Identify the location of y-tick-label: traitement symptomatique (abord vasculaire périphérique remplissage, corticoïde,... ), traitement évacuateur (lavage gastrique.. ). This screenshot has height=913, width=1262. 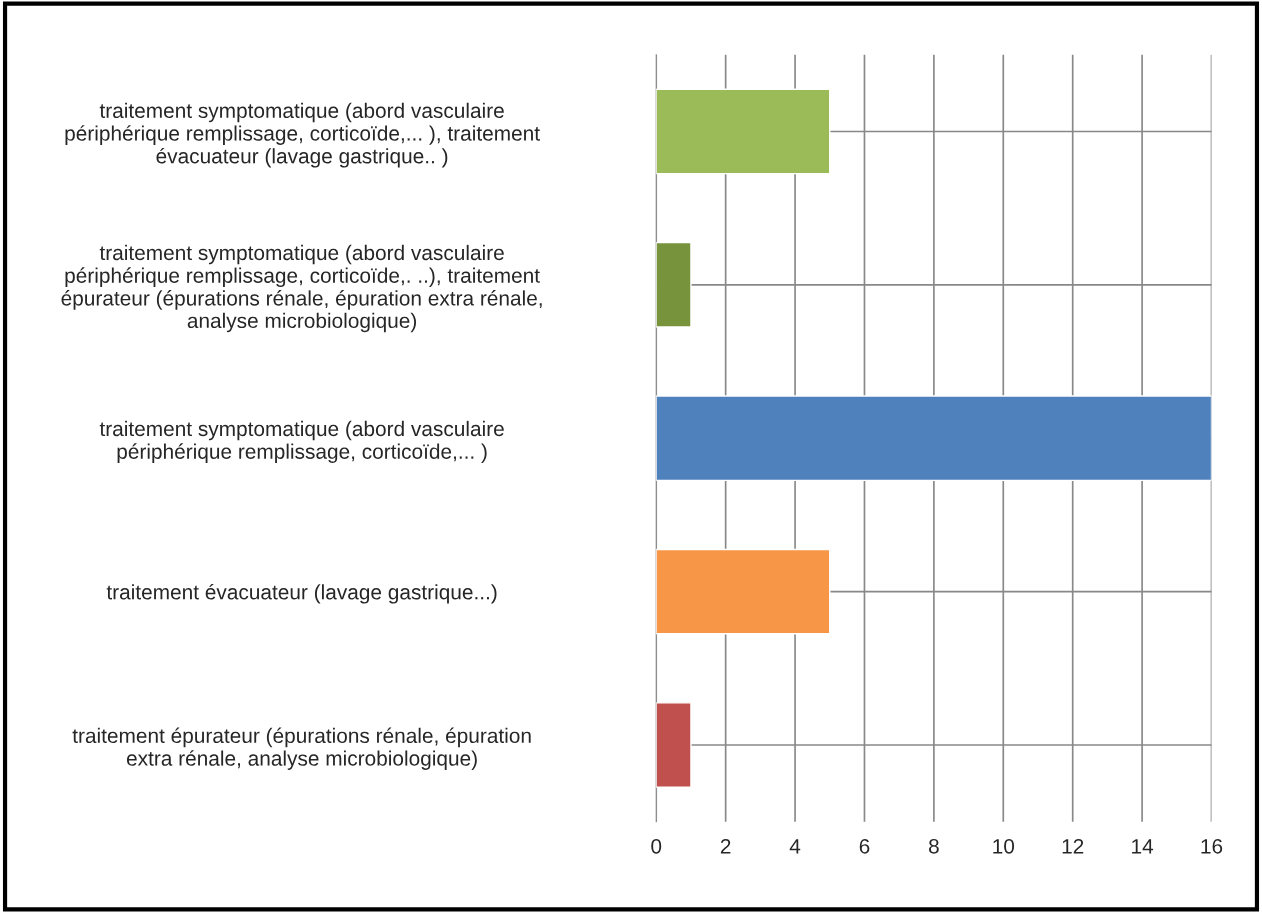
(302, 135).